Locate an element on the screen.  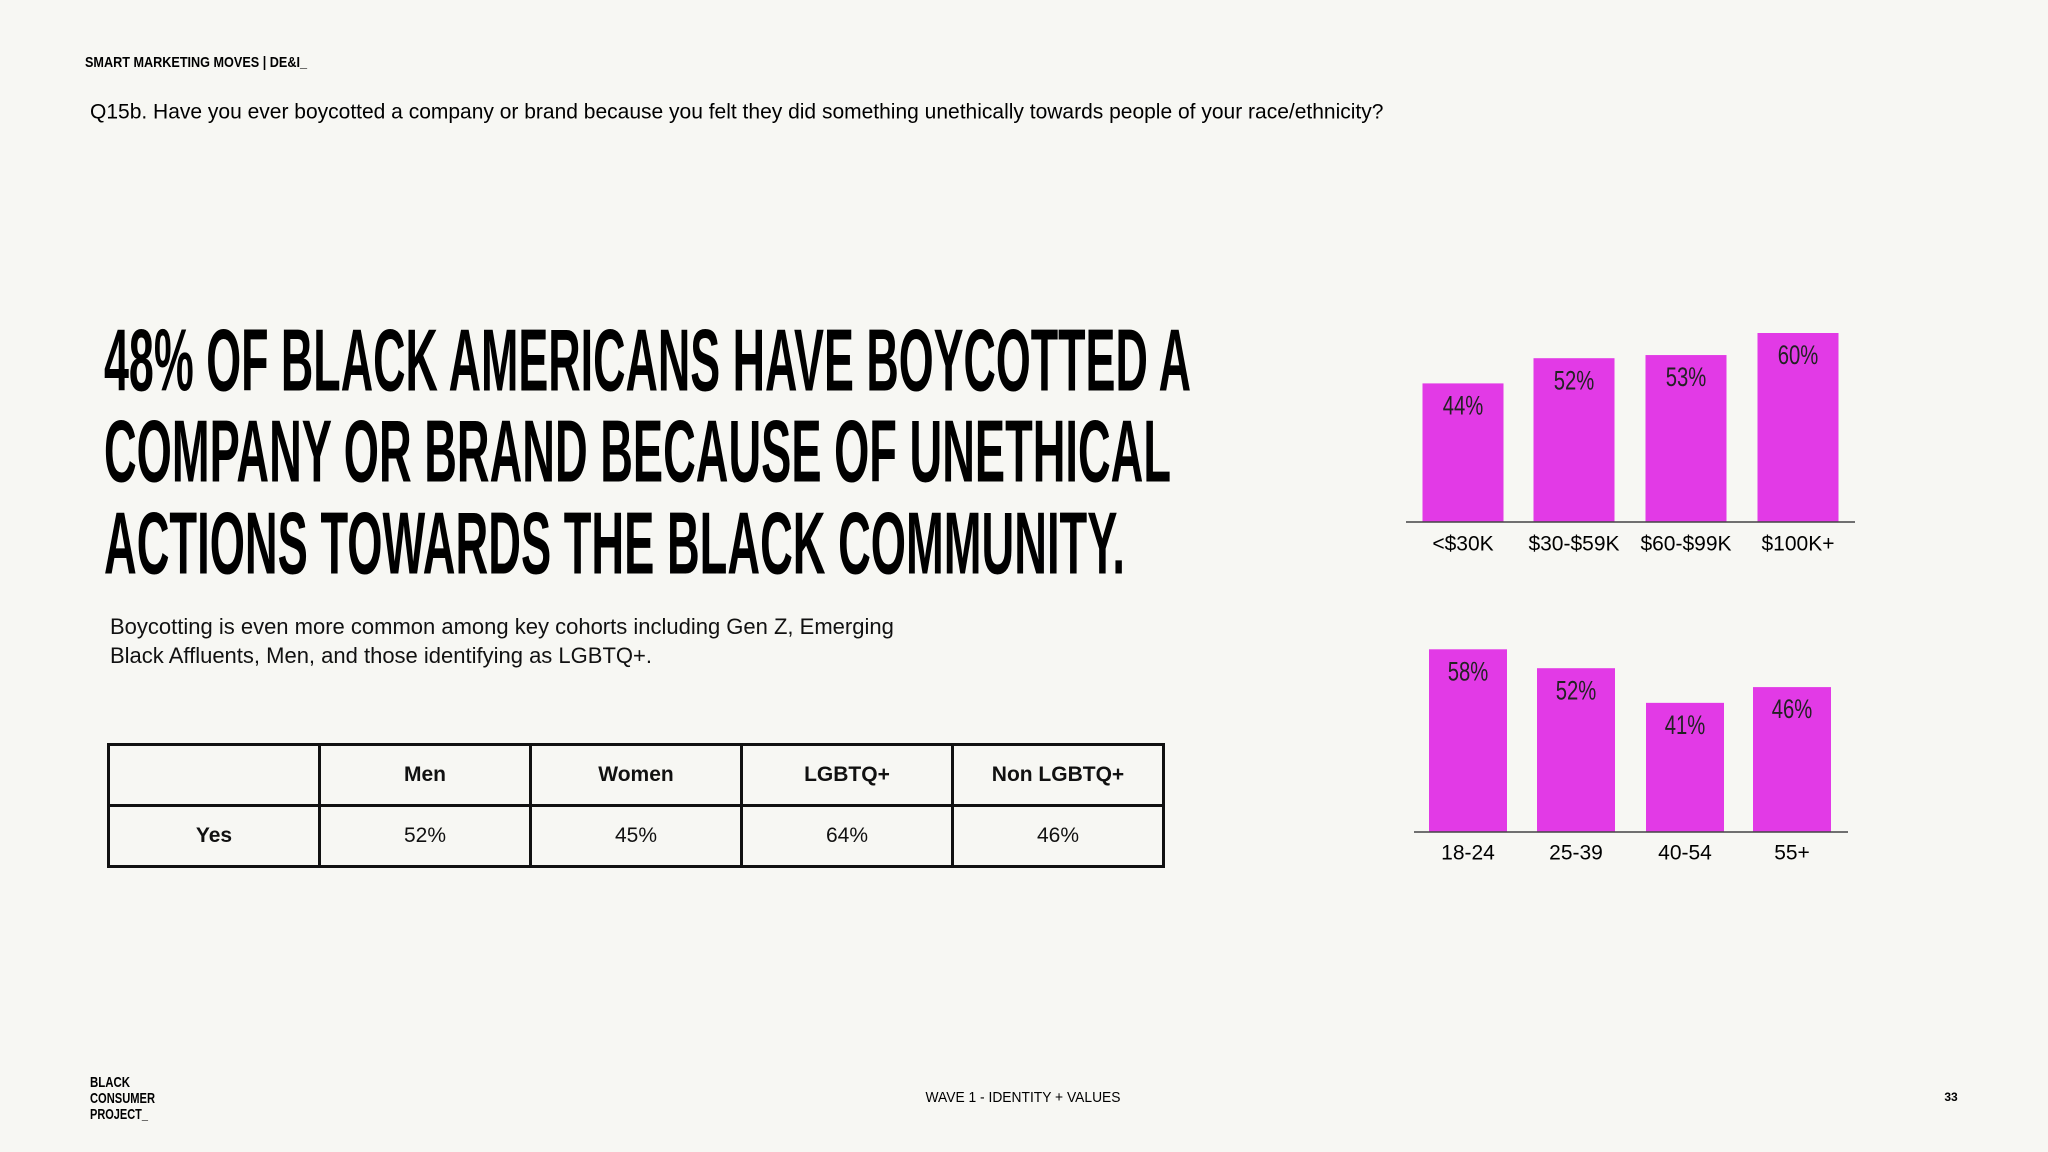
logo: CONSUMER is located at coordinates (122, 1098).